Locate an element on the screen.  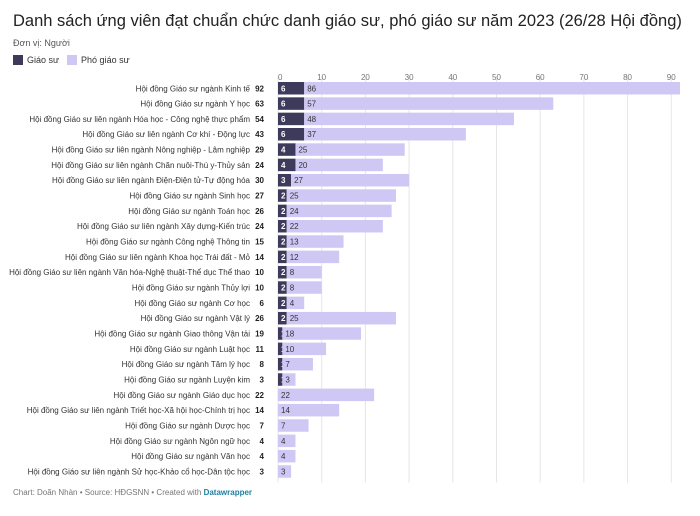
total-label: 4 is located at coordinates (262, 441).